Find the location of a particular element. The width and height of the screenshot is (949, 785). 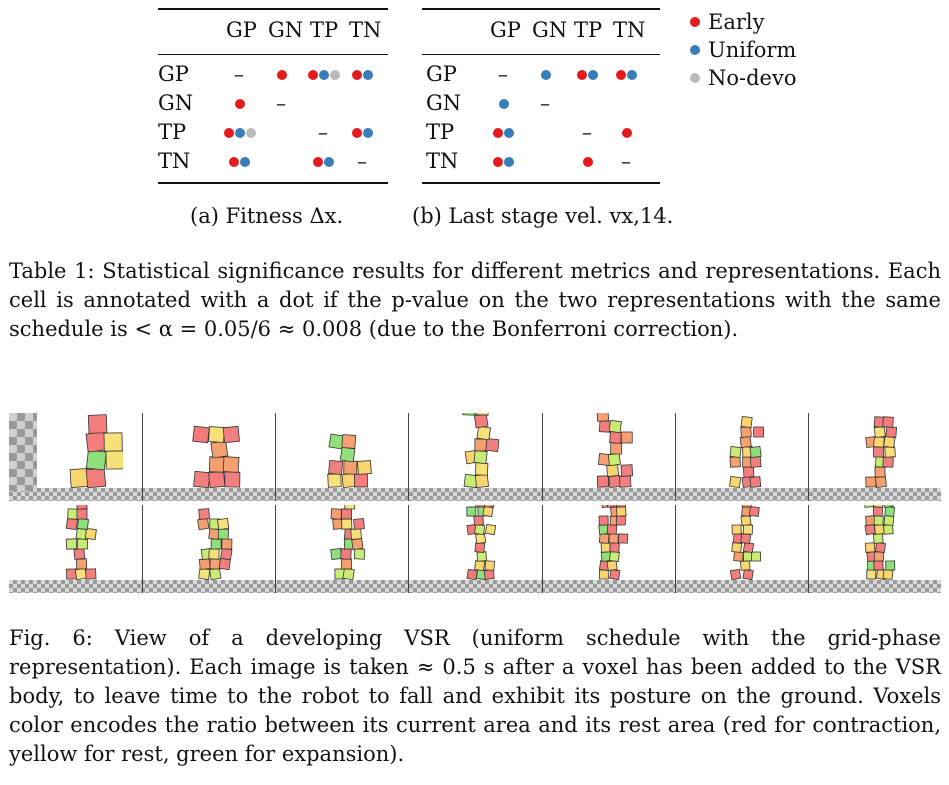

legend-item-nodevo: No-devo is located at coordinates (742, 78).